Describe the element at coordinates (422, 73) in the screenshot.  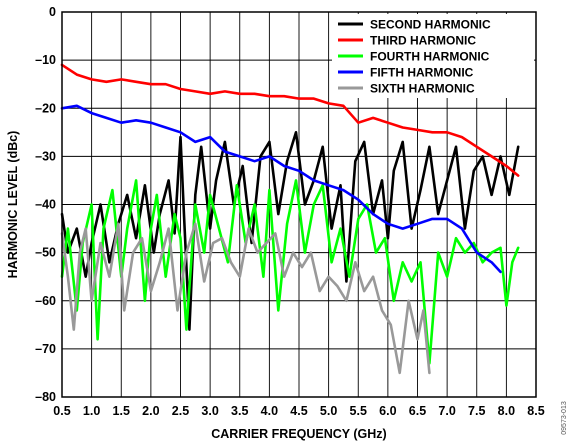
I see `legend-label: FIFTH HARMONIC` at that location.